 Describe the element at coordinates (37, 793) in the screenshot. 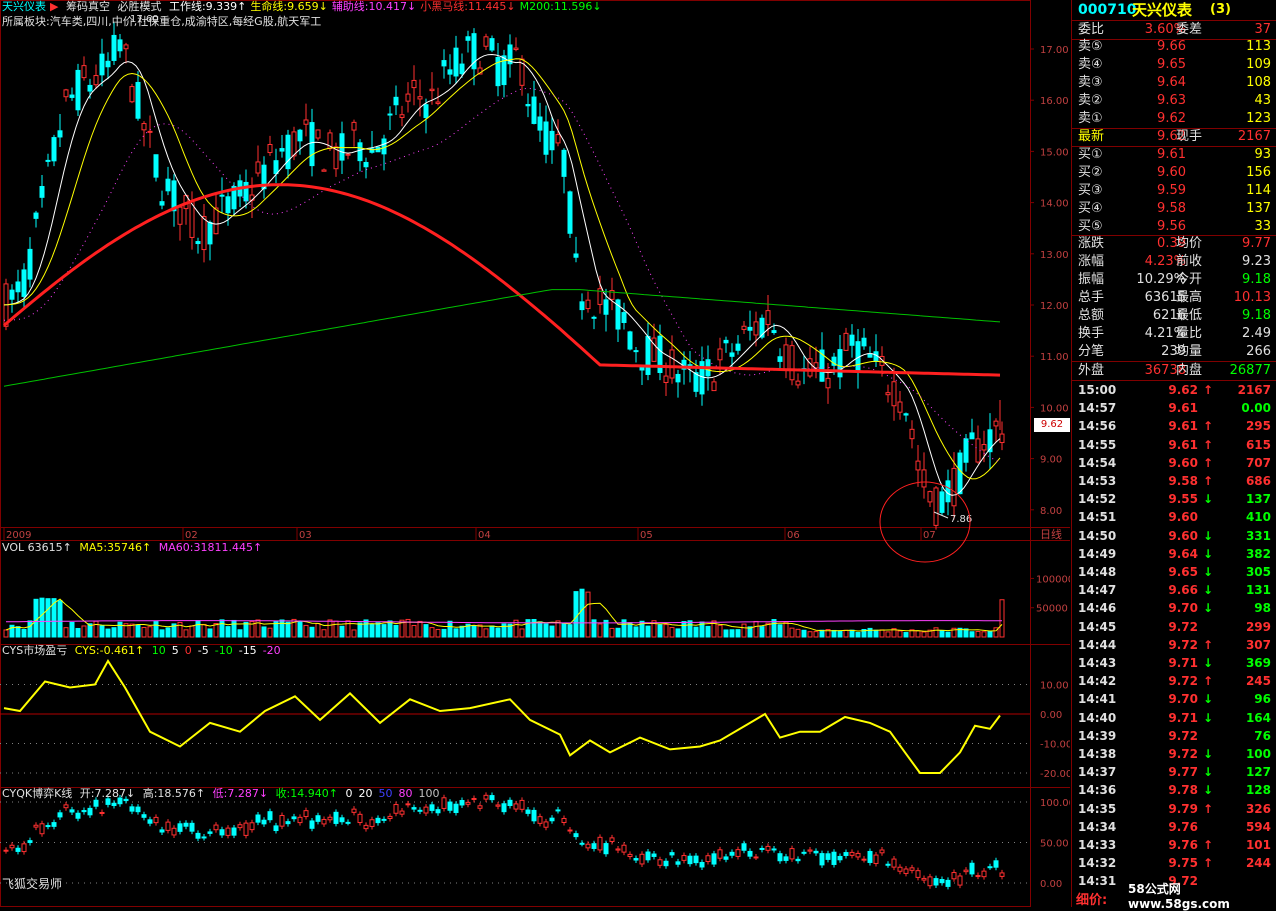

I see `cyqk-title: CYQK博弈K线` at that location.